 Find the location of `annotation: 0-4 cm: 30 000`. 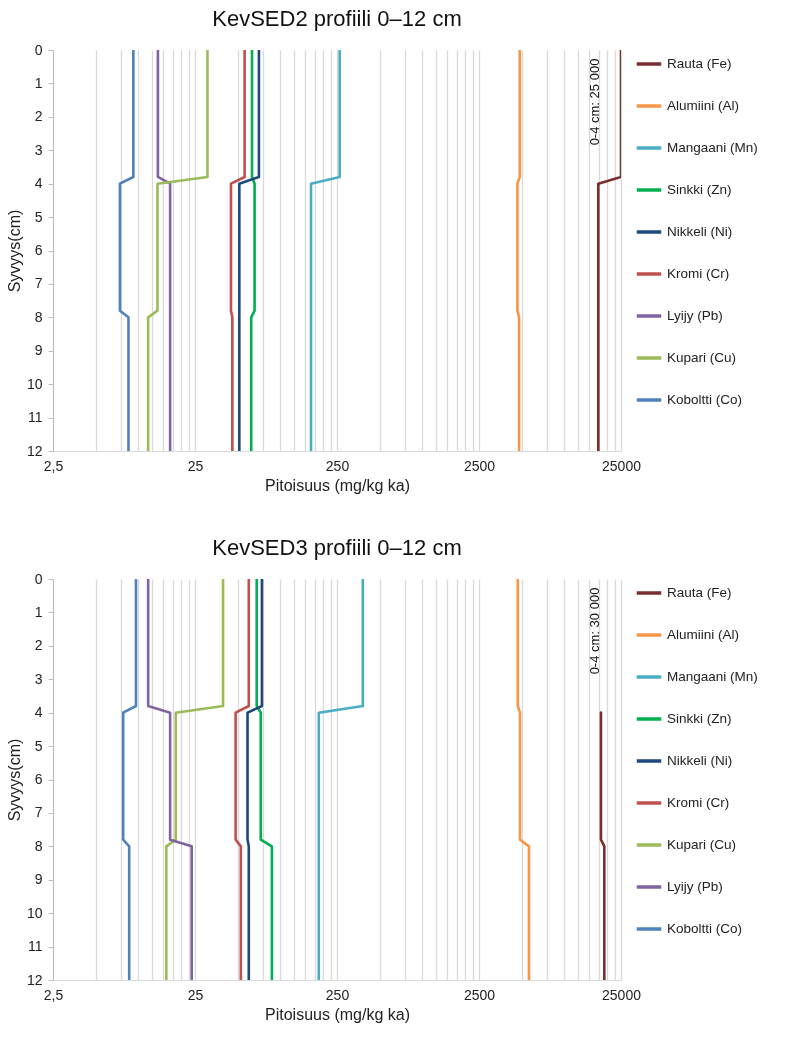

annotation: 0-4 cm: 30 000 is located at coordinates (595, 631).